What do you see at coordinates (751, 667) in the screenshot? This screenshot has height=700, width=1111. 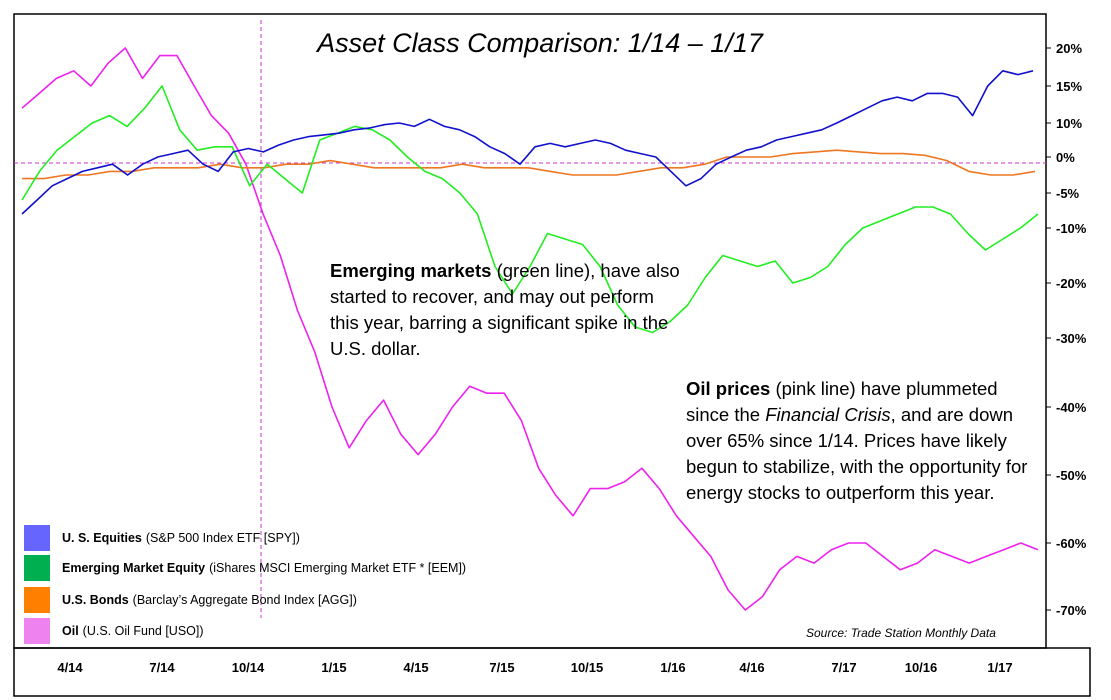 I see `x-tick-label: 4/16` at bounding box center [751, 667].